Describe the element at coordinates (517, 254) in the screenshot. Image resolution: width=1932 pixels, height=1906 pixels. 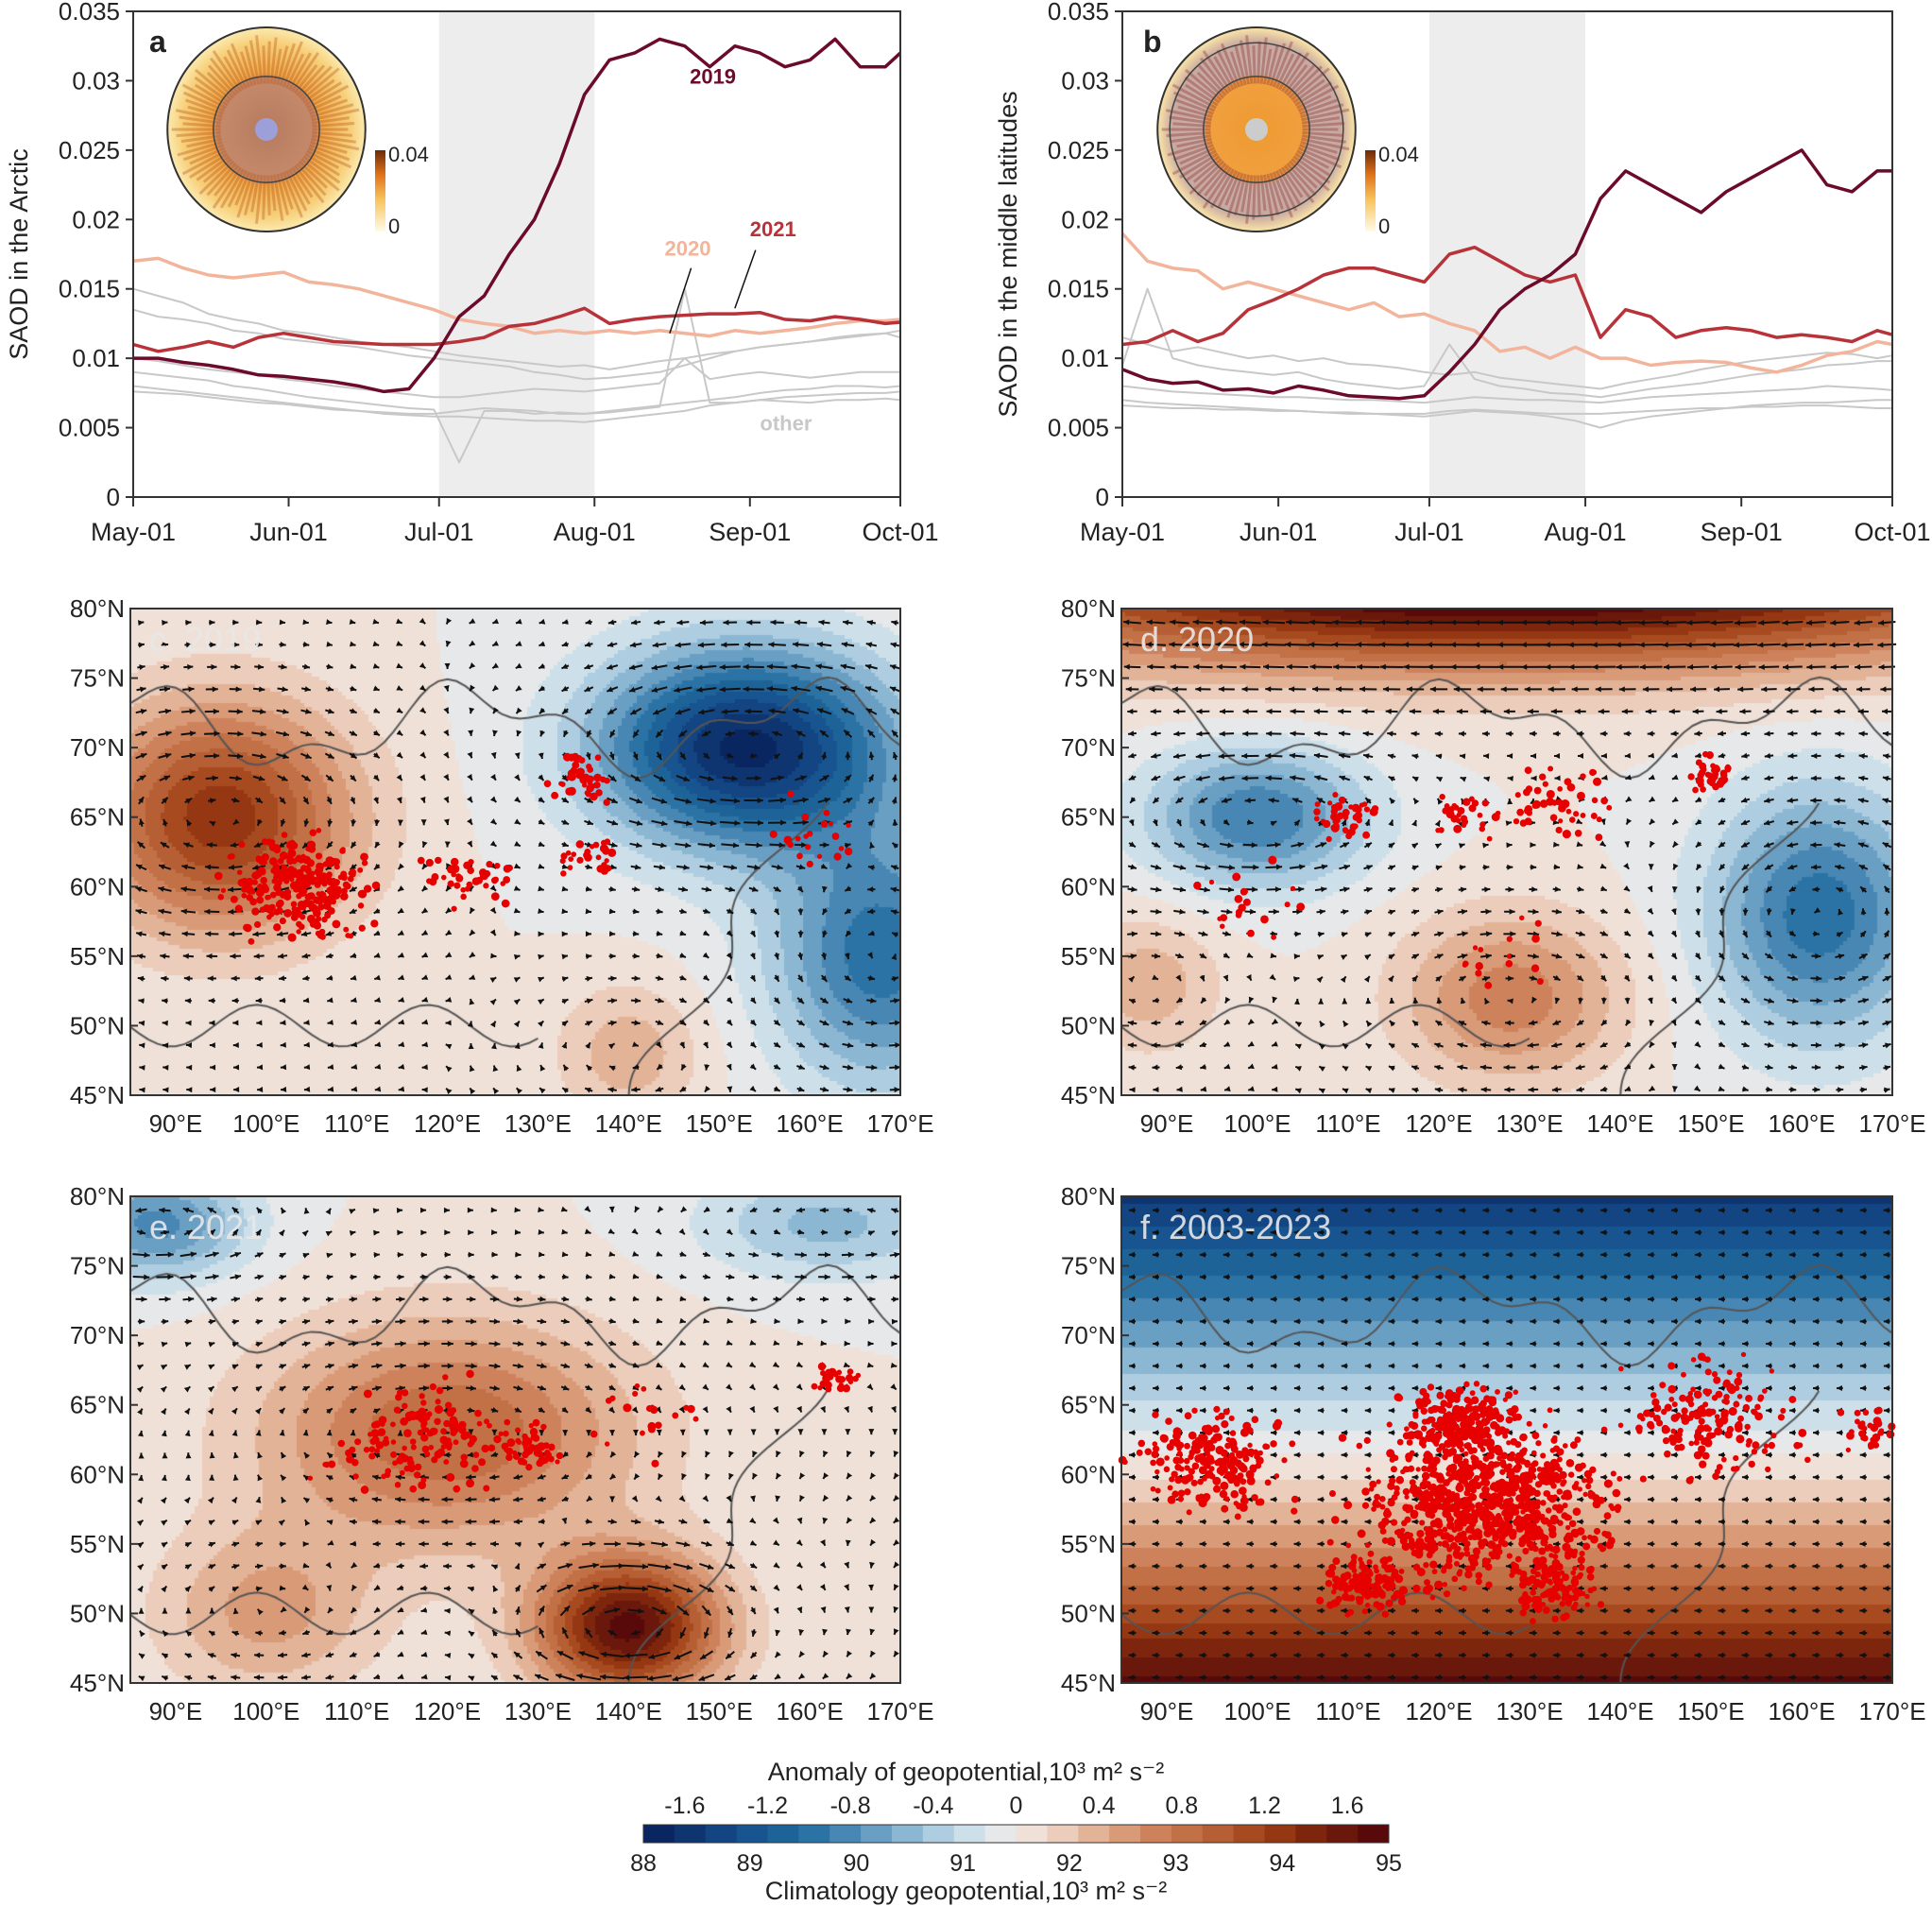
I see `shaded-period` at that location.